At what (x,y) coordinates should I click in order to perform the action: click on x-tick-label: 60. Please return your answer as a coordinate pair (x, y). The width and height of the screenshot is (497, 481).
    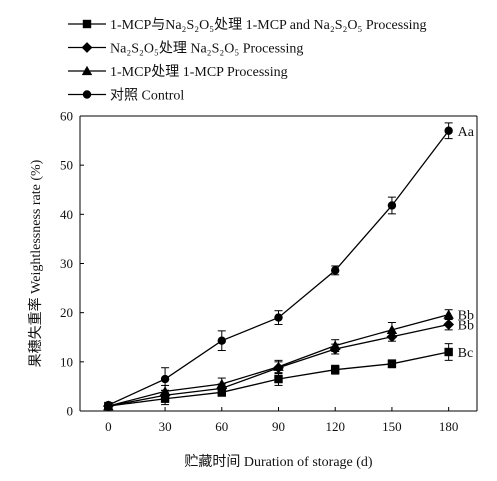
    Looking at the image, I should click on (221, 426).